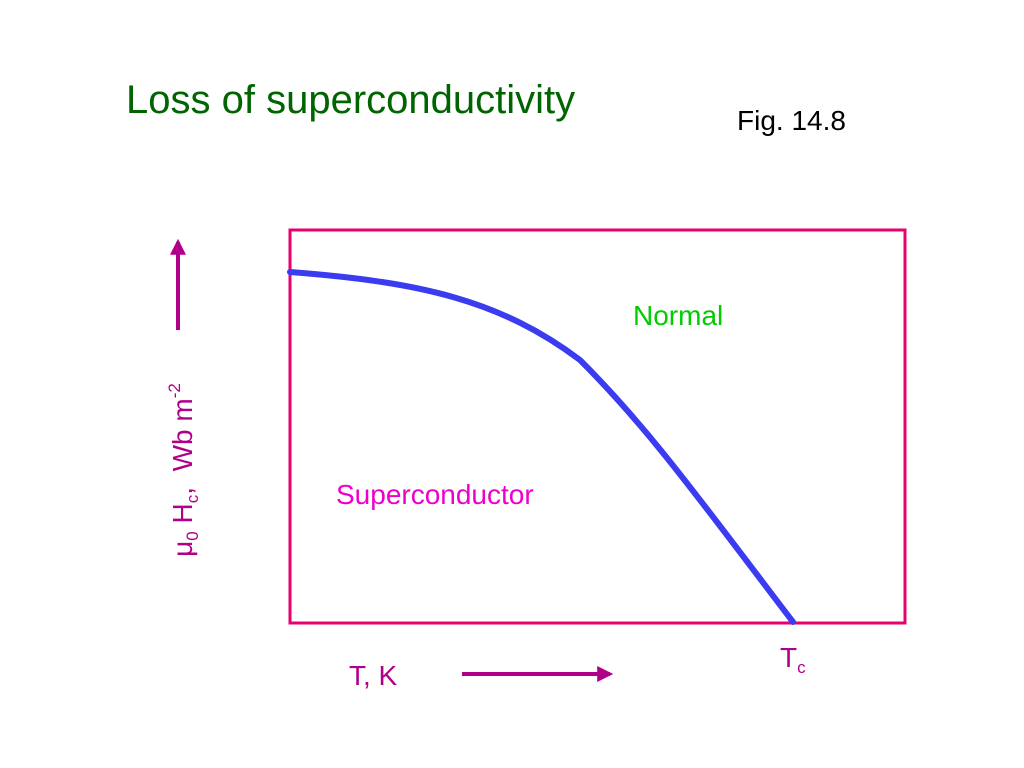 The image size is (1024, 768). I want to click on y-axis-label: μ0 Hc, Wb m-2, so click(184, 470).